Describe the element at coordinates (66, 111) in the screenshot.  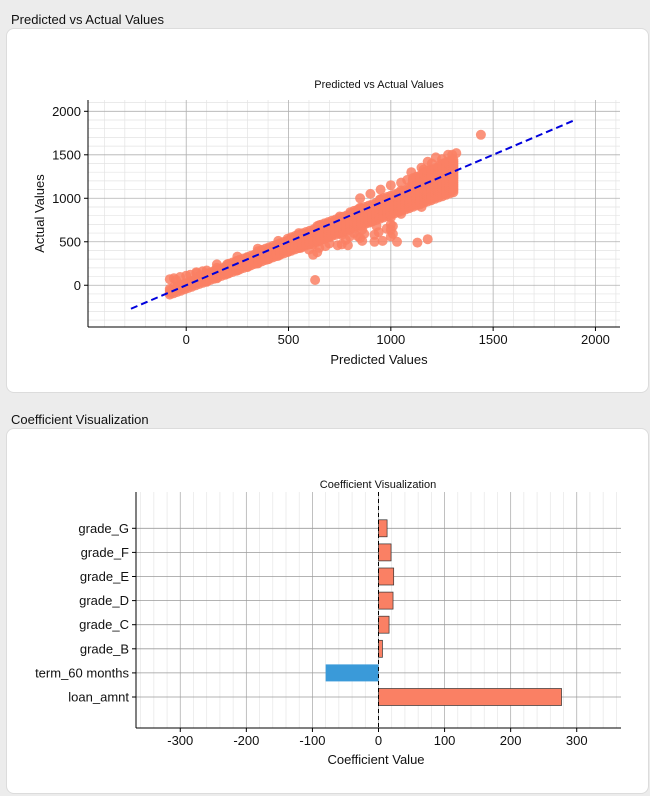
I see `y-tick-label: 2000` at that location.